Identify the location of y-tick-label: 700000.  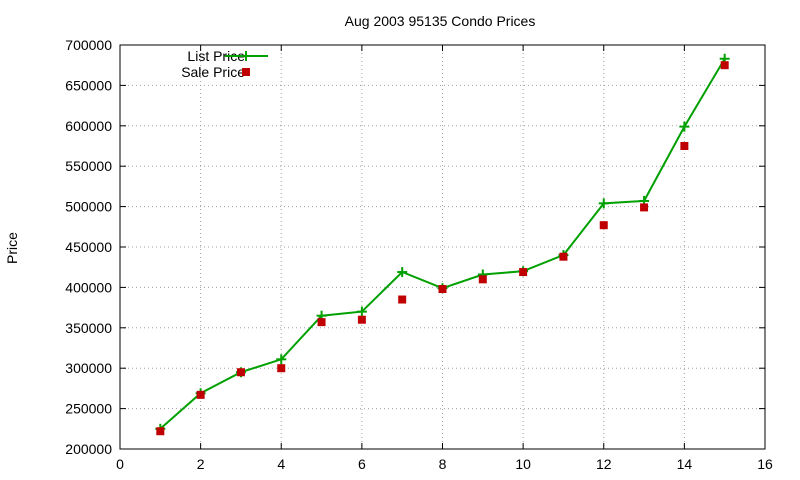
(88, 45).